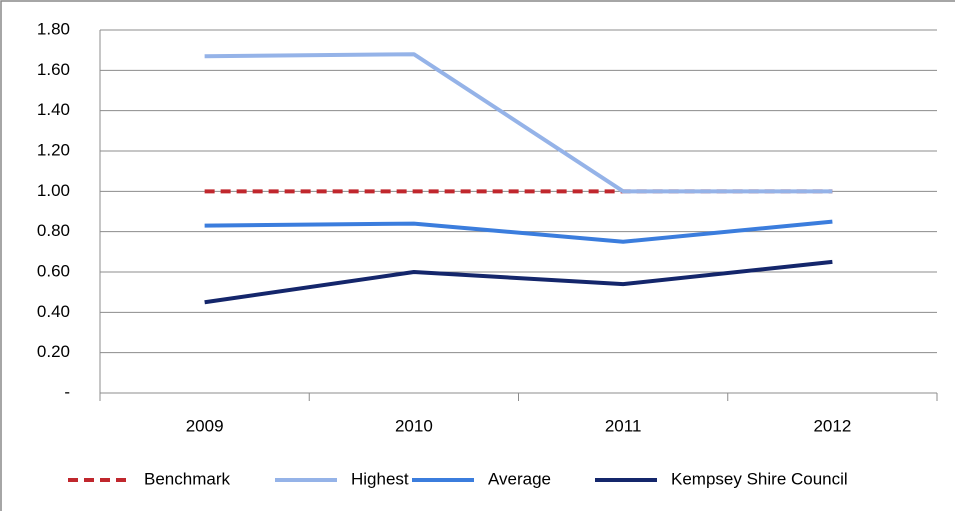  What do you see at coordinates (67, 391) in the screenshot?
I see `y-tick-label: -` at bounding box center [67, 391].